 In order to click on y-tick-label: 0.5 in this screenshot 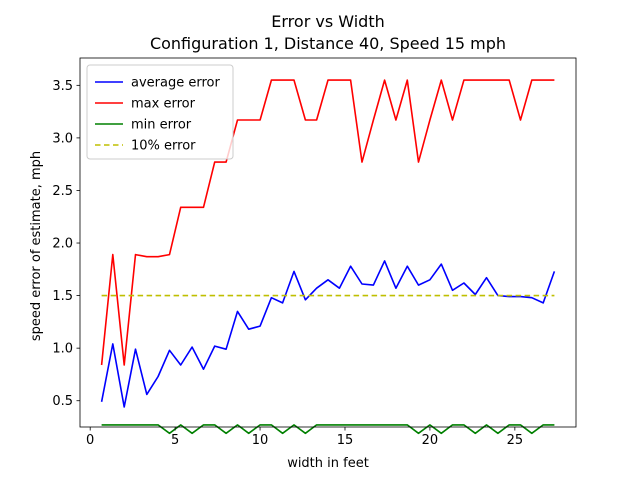, I will do `click(62, 401)`.